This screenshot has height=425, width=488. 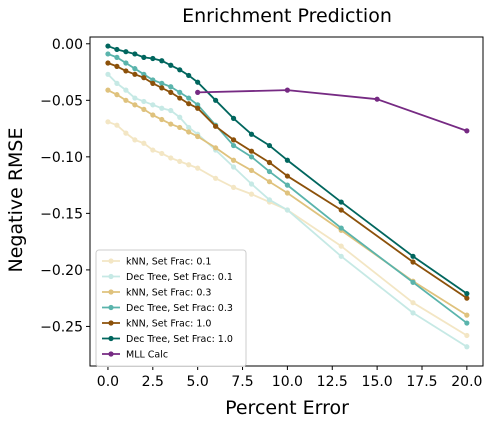 I want to click on y-tick-label: −0.25, so click(x=61, y=327).